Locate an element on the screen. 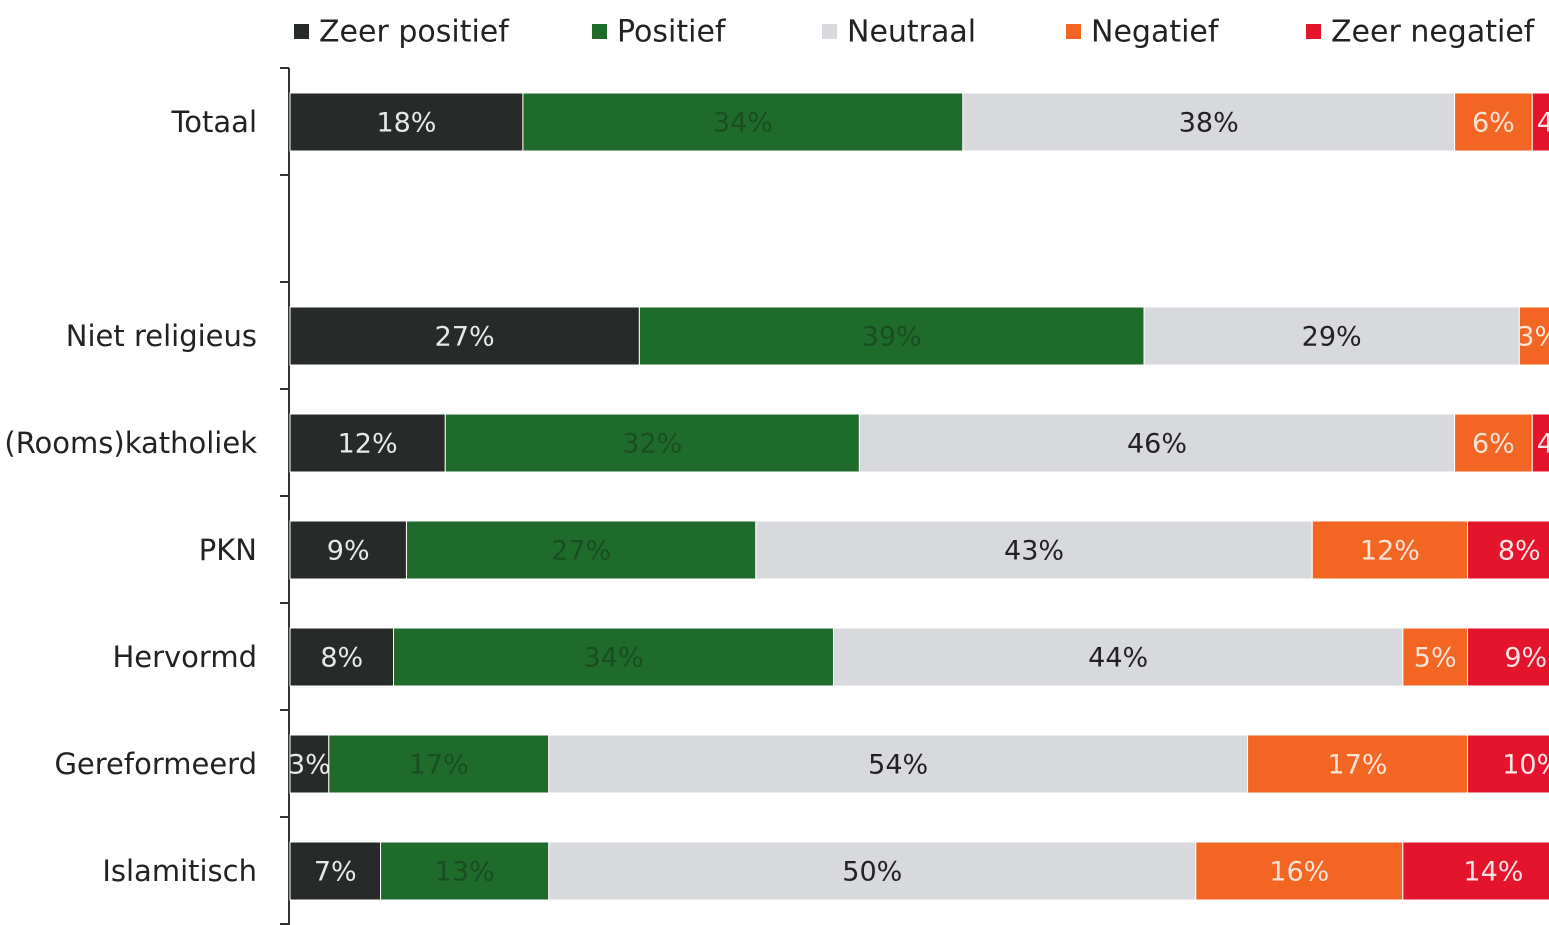 The width and height of the screenshot is (1549, 925). category-label: PKN is located at coordinates (228, 550).